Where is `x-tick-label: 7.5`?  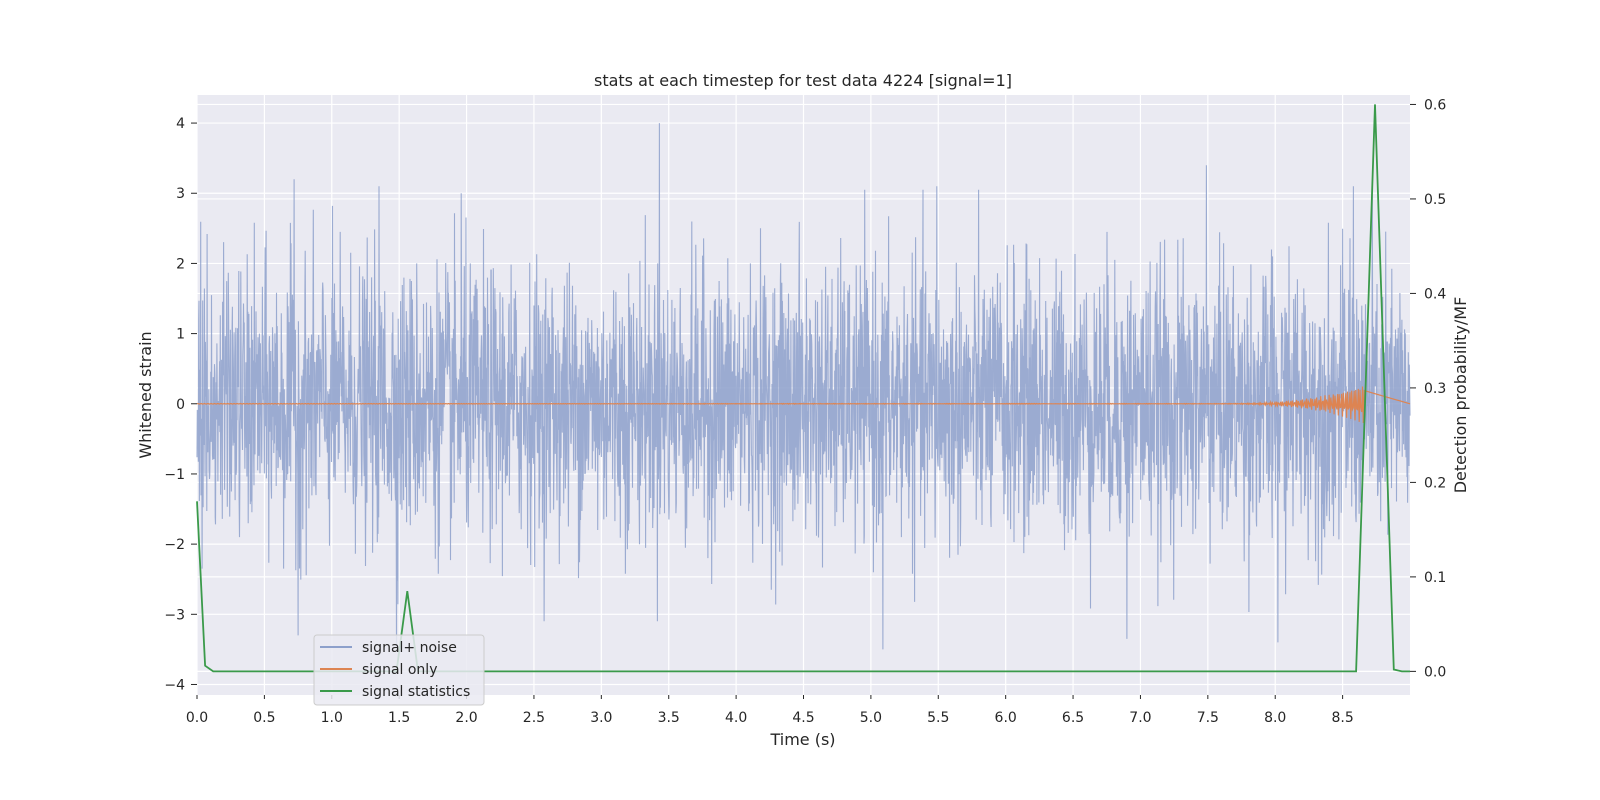 x-tick-label: 7.5 is located at coordinates (1208, 718).